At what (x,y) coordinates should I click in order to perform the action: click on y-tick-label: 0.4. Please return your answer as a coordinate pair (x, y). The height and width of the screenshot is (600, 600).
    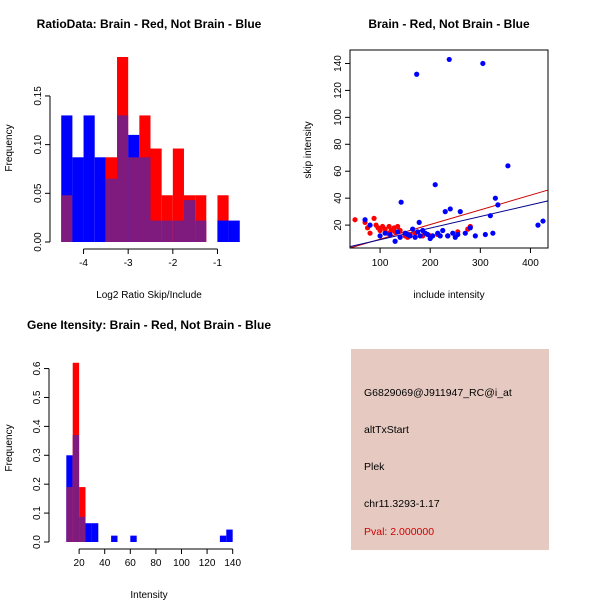
    Looking at the image, I should click on (37, 426).